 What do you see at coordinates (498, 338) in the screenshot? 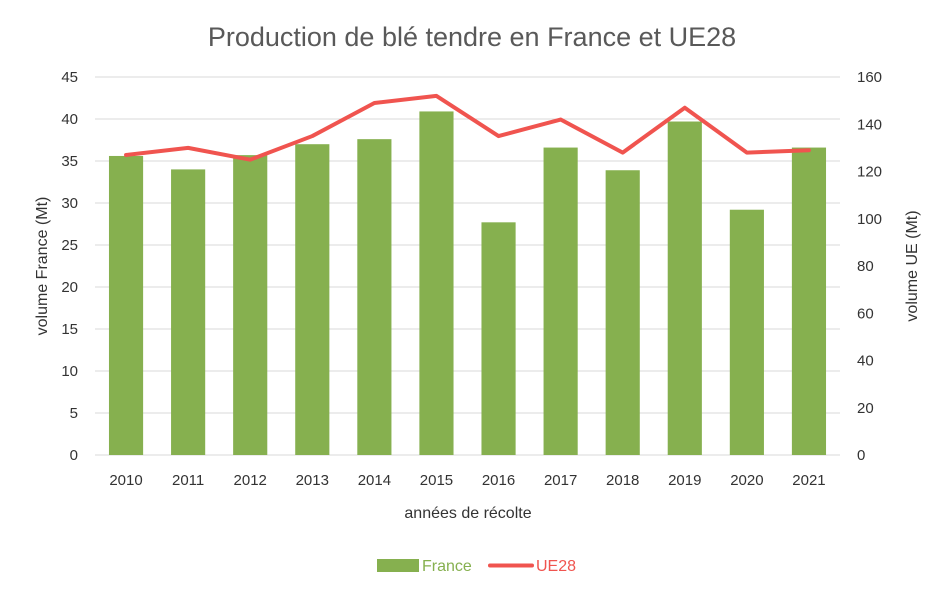
I see `bar-france-2016` at bounding box center [498, 338].